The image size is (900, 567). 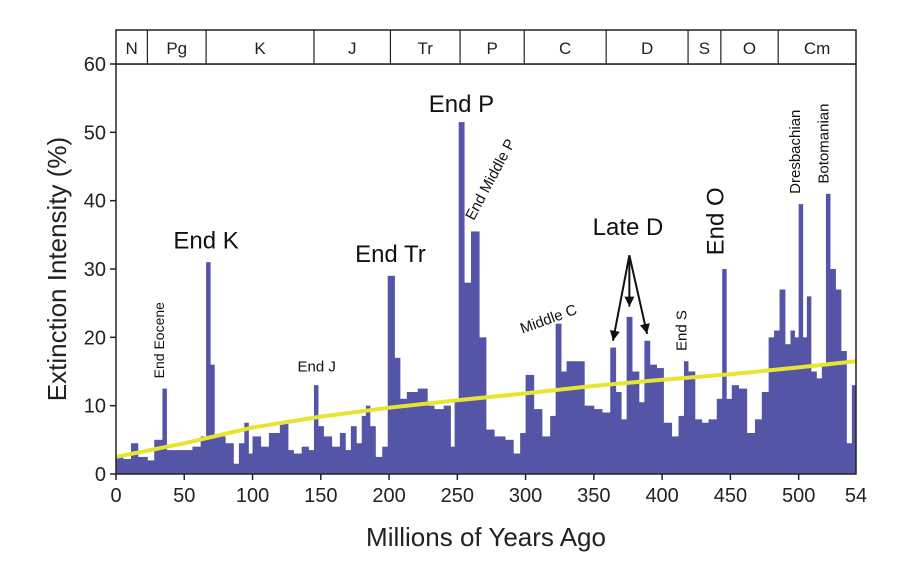 I want to click on period-label-2: K, so click(x=260, y=48).